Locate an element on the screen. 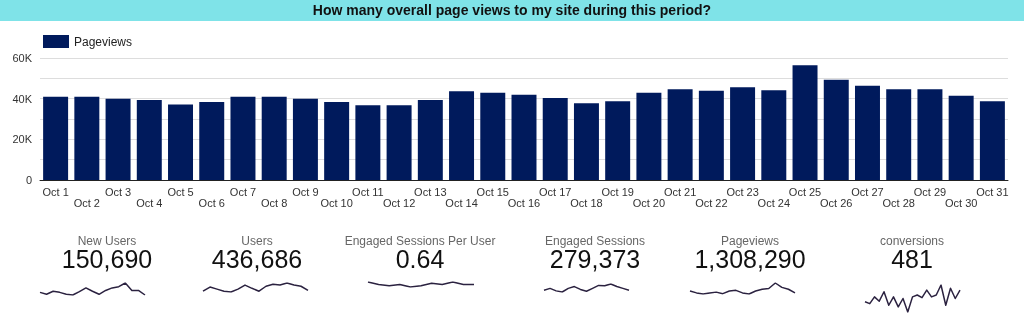 The width and height of the screenshot is (1024, 324). x-tick-label: Oct 15 is located at coordinates (492, 191).